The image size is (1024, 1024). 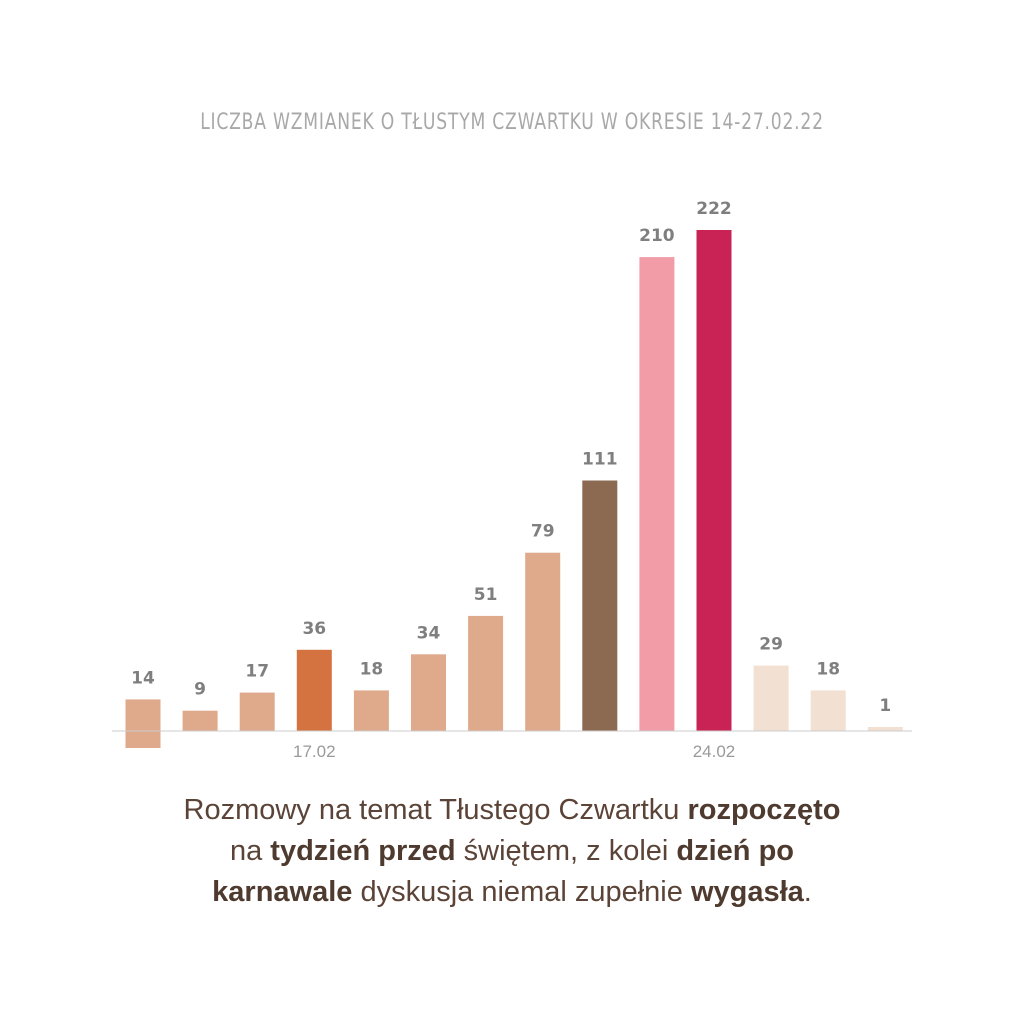 I want to click on caption-emphasis: tydzień przed, so click(x=363, y=851).